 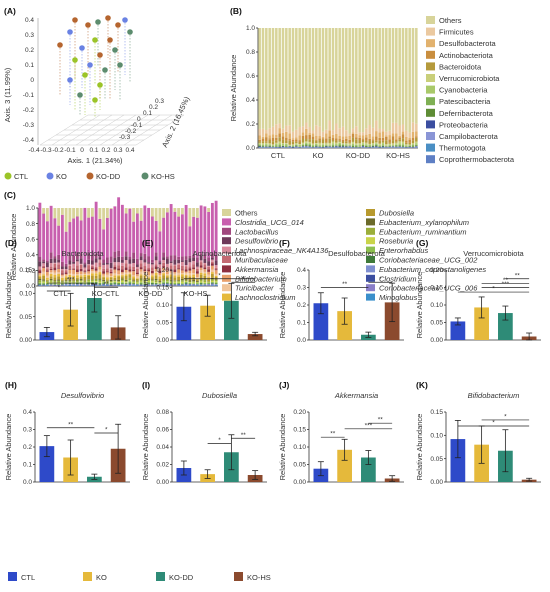 I want to click on legend-label: Clostridia_UCG_014, so click(x=269, y=222).